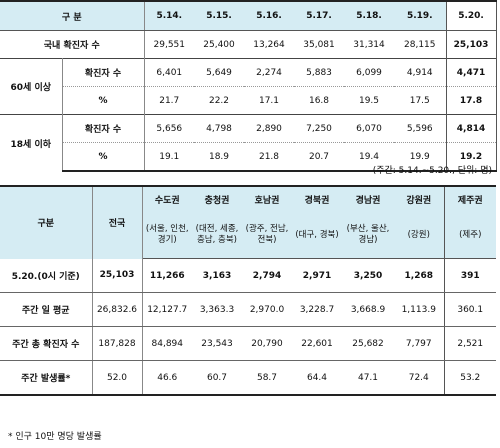 This screenshot has width=500, height=448. Describe the element at coordinates (103, 100) in the screenshot. I see `row-label: %` at that location.